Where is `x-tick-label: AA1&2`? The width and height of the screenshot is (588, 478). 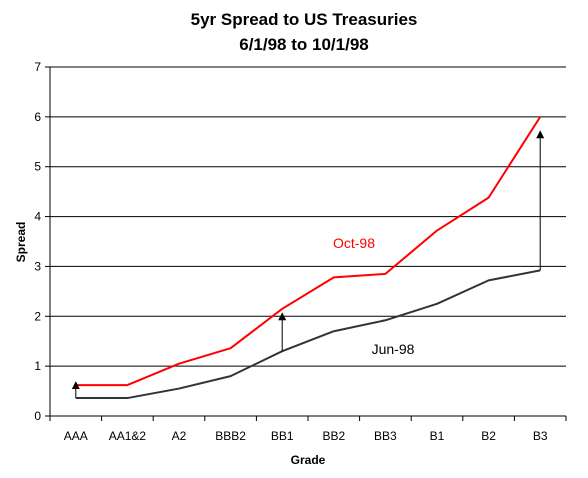
x-tick-label: AA1&2 is located at coordinates (128, 436).